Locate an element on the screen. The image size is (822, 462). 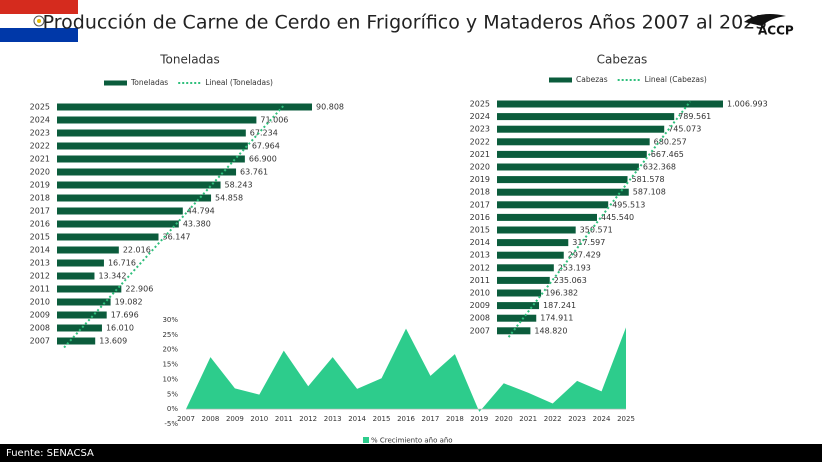
y-tick-label: 0% is located at coordinates (172, 409).